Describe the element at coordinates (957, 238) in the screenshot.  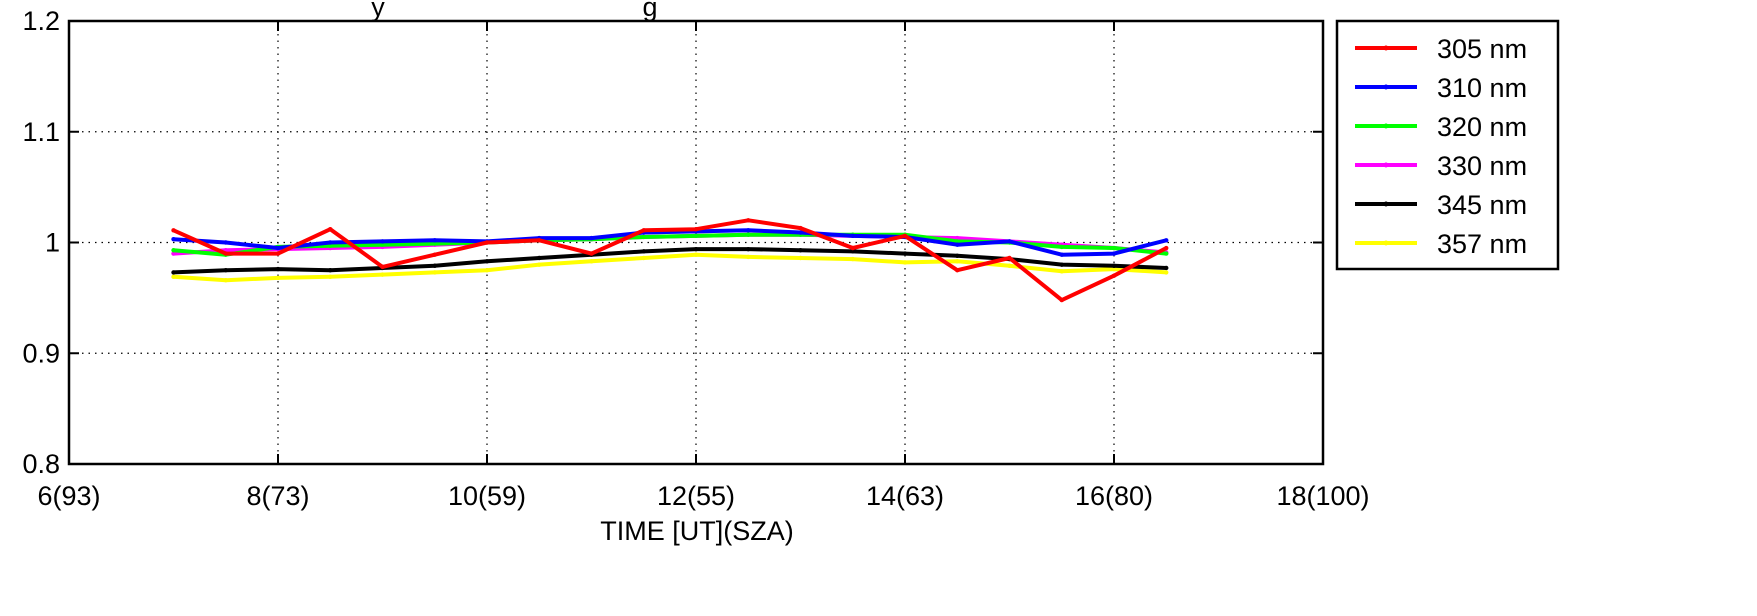
I see `series-point-330-nm` at that location.